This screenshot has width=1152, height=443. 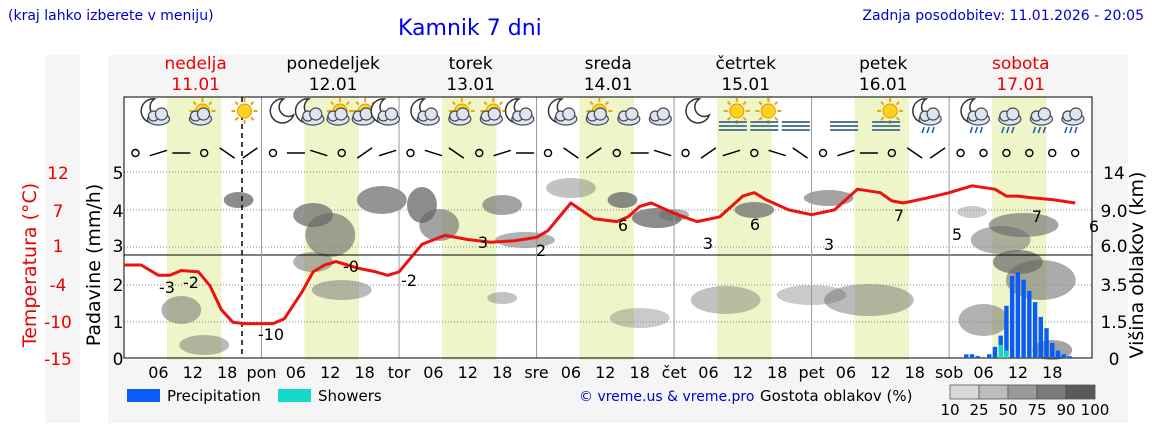 What do you see at coordinates (118, 286) in the screenshot?
I see `precip-tick: 2` at bounding box center [118, 286].